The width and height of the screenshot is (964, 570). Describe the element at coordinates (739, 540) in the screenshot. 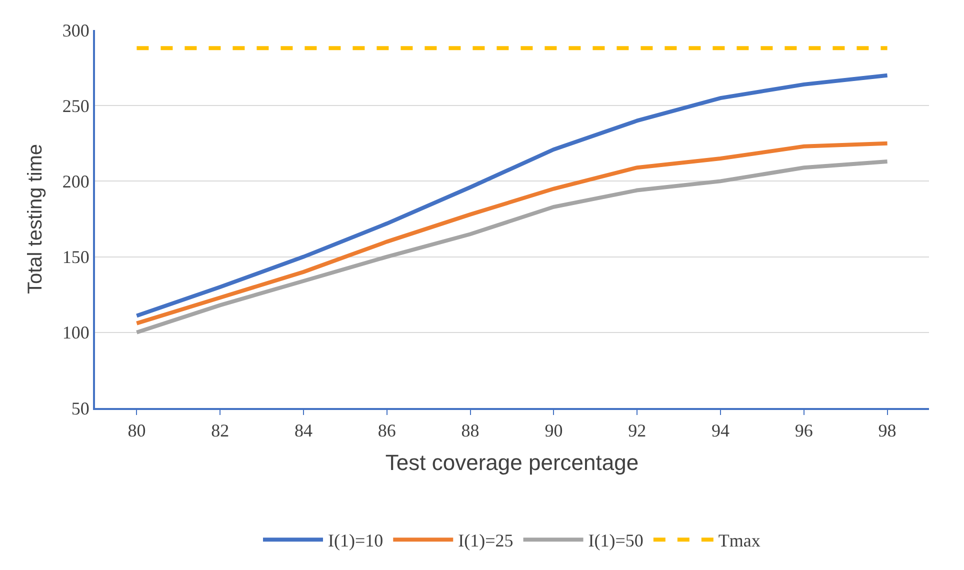

I see `legend-label: Tmax` at that location.